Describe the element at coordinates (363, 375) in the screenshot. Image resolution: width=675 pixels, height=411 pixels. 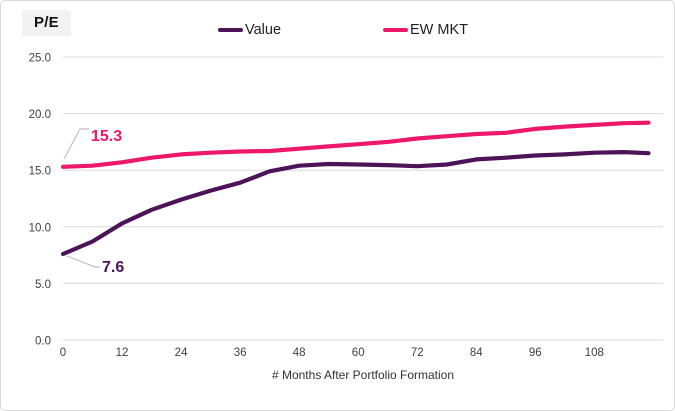
I see `x-axis-title: # Months After Portfolio Formation` at that location.